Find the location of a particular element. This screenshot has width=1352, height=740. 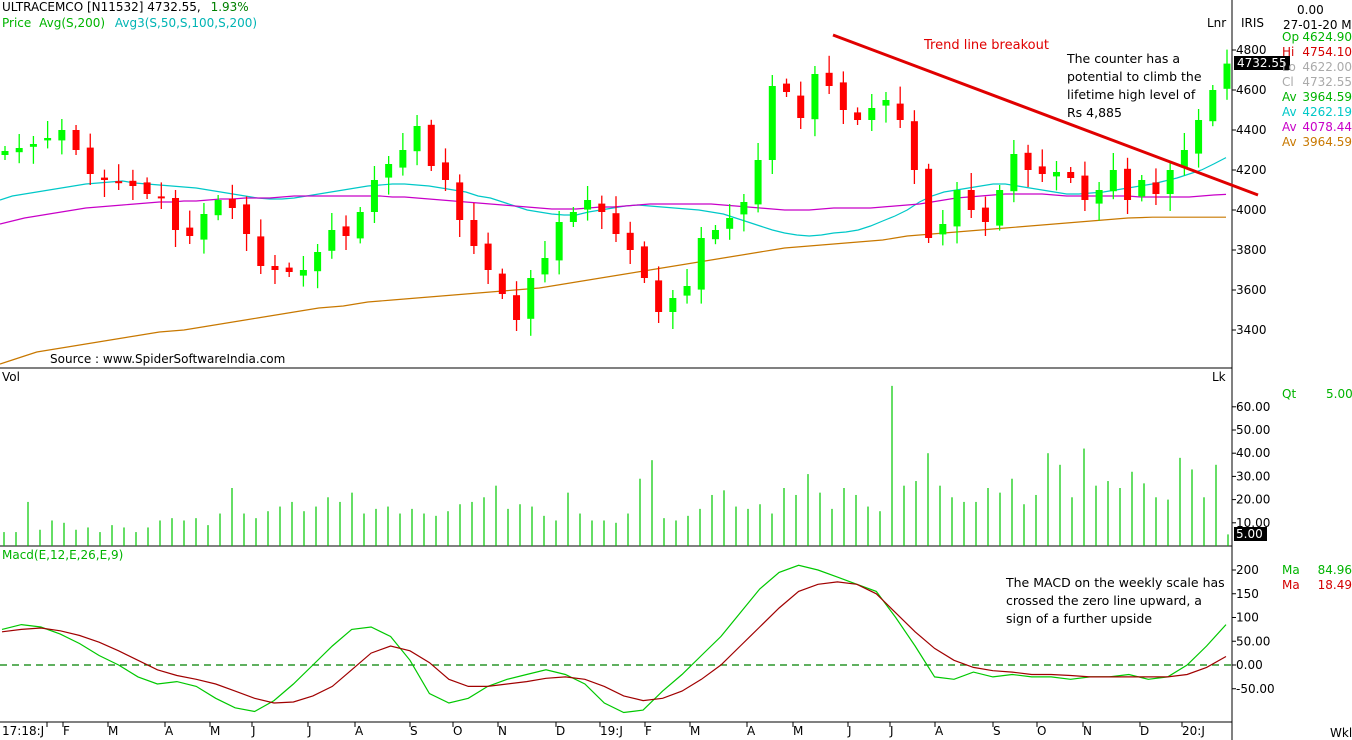

vol-panel-label: Vol is located at coordinates (11, 377).